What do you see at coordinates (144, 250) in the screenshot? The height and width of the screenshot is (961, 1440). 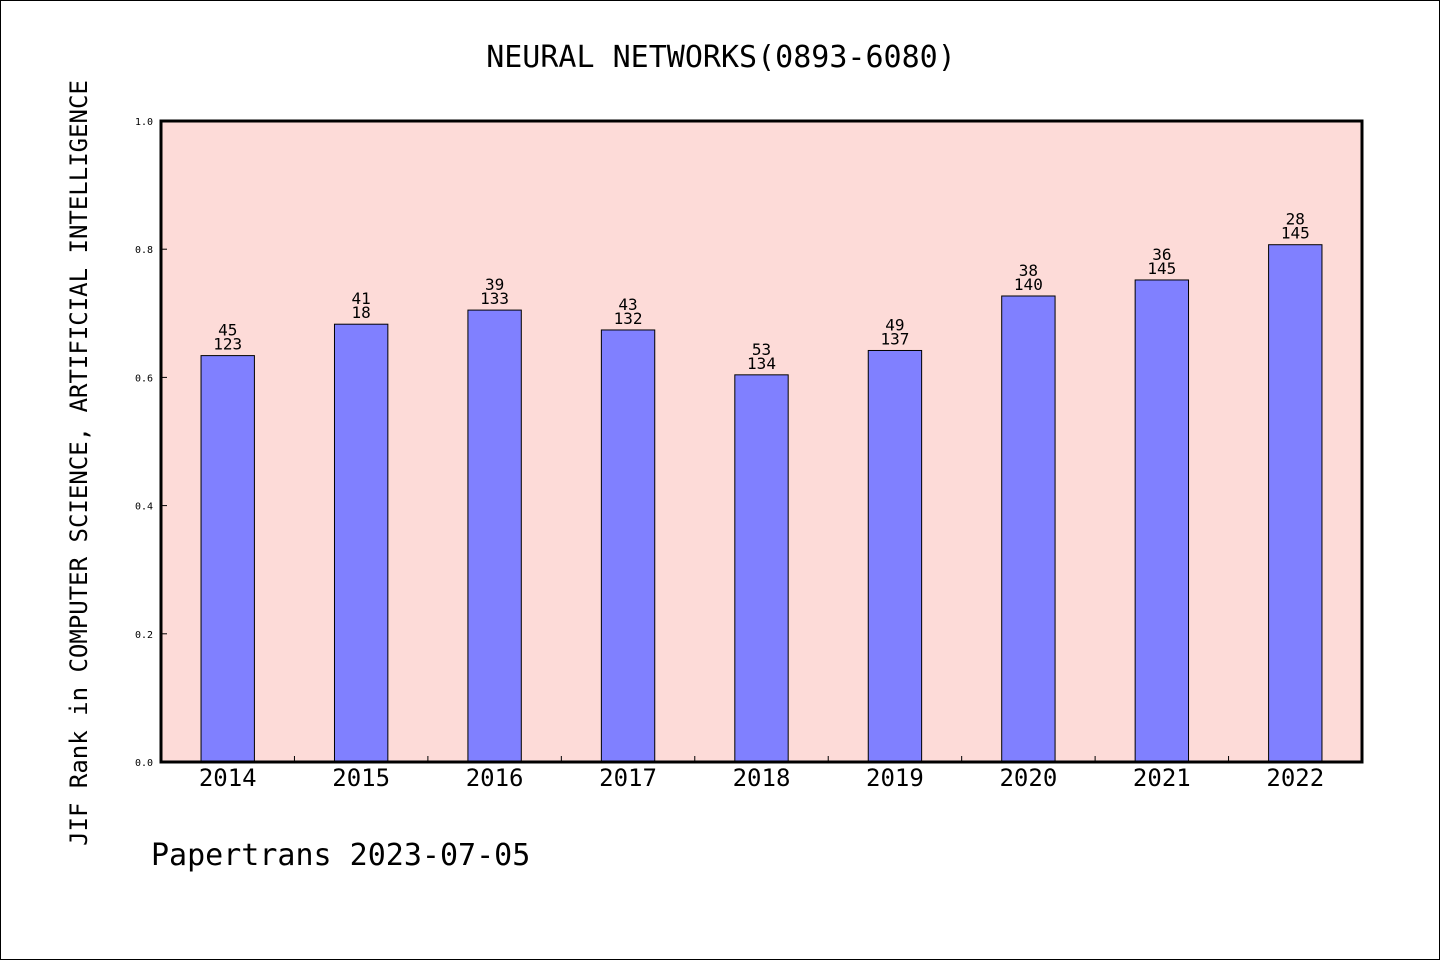 I see `y-tick-label: 0.8` at bounding box center [144, 250].